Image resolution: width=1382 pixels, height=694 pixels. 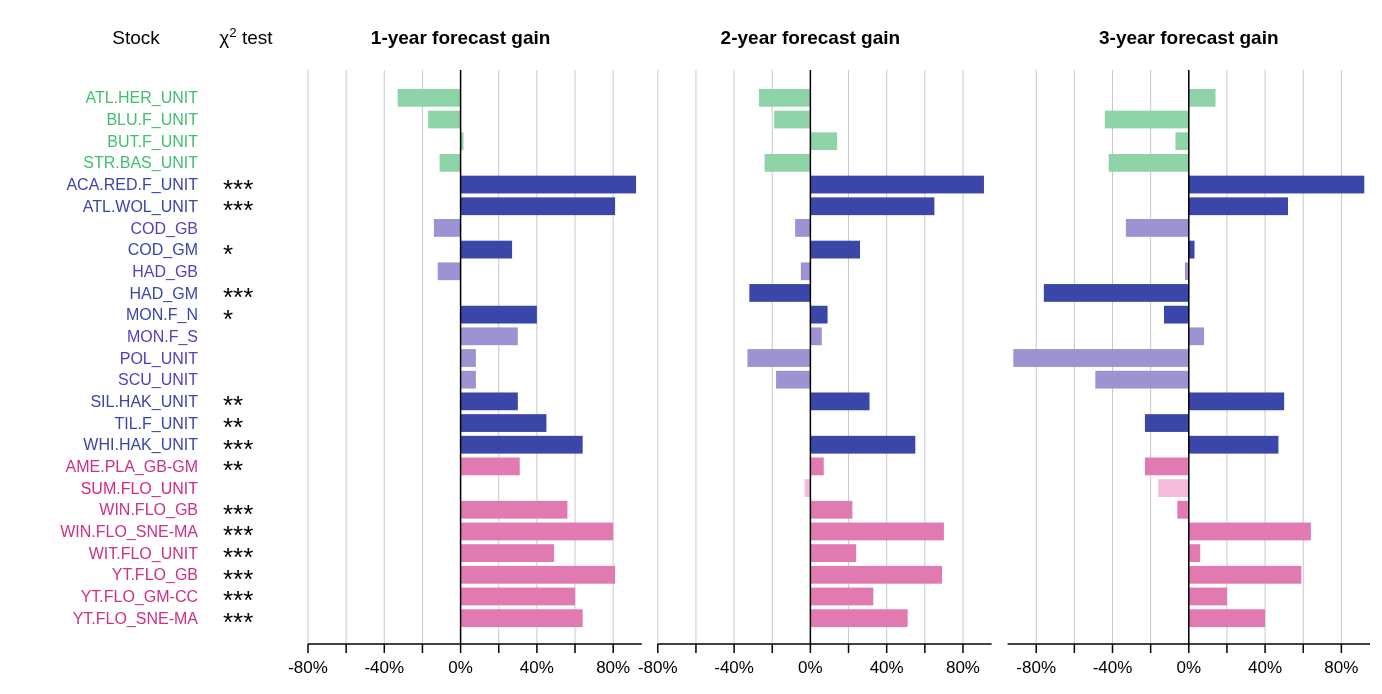 I want to click on chart-title: 2-year forecast gain, so click(x=810, y=37).